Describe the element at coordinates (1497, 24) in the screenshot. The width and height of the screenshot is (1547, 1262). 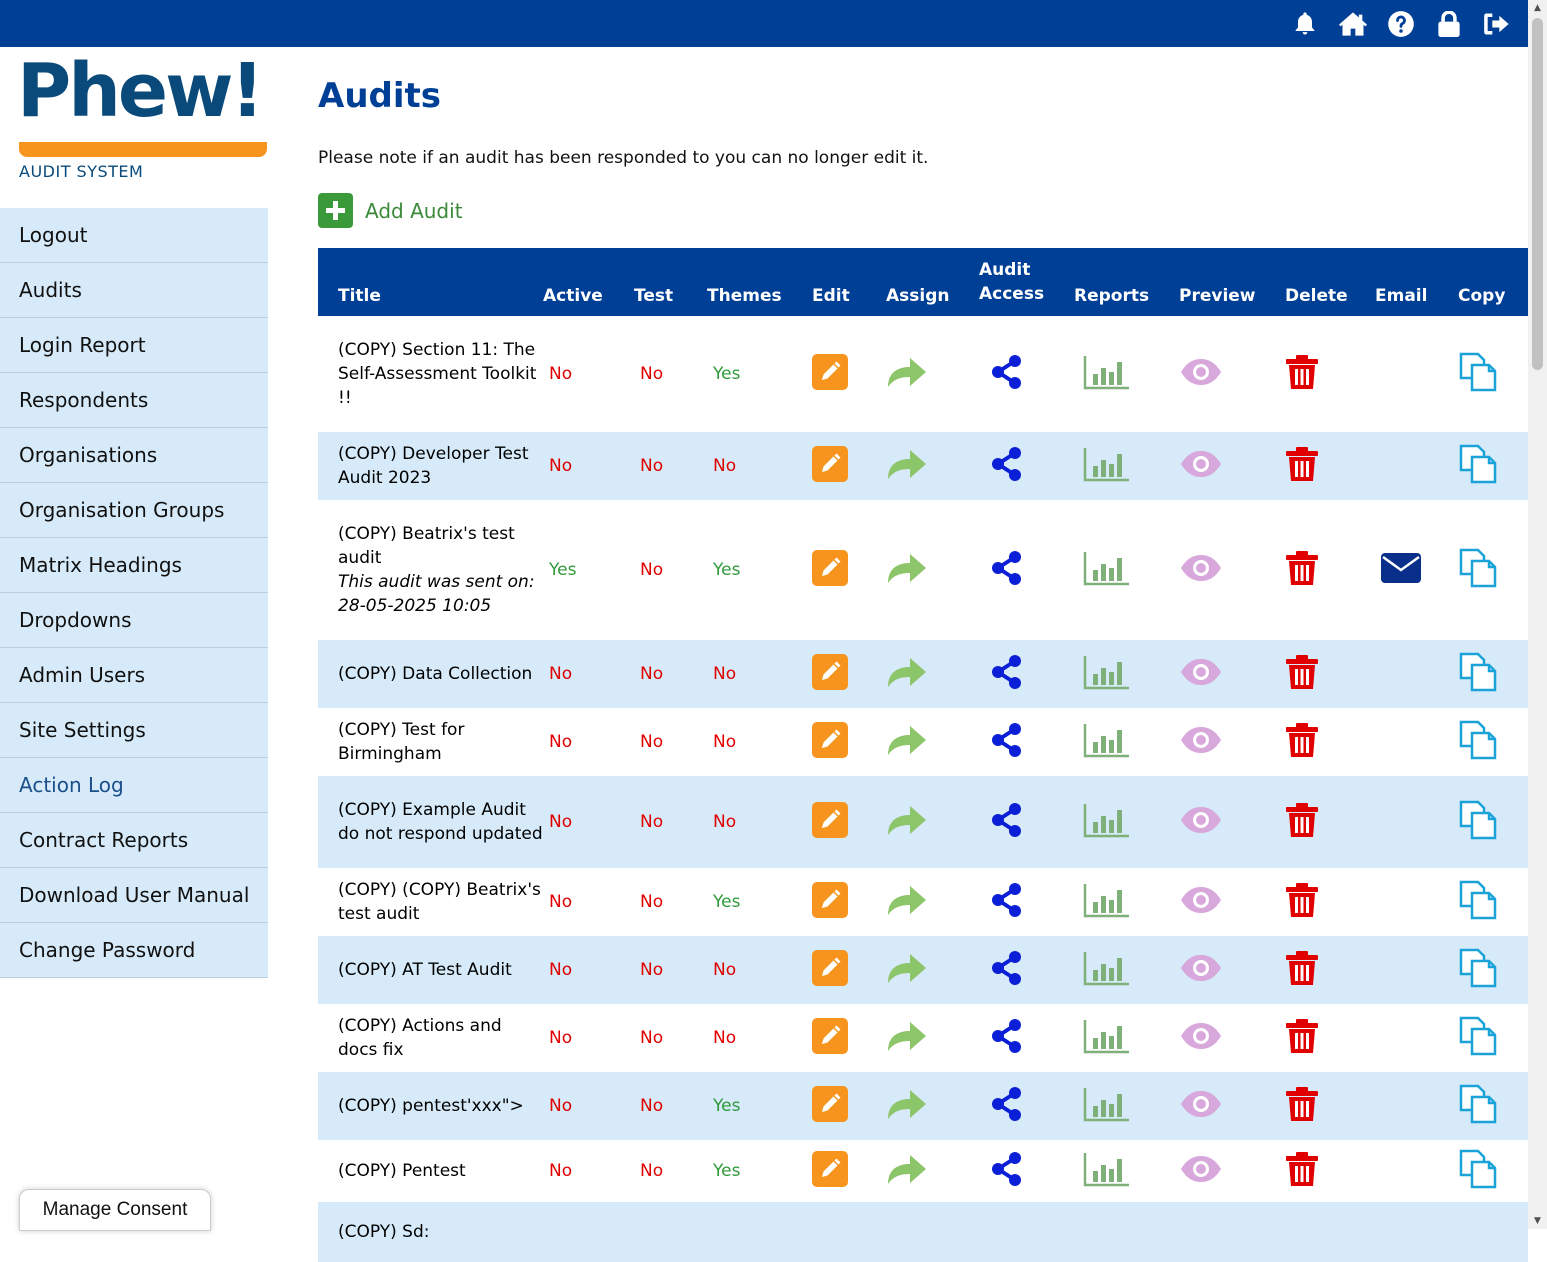
I see `logout-icon` at that location.